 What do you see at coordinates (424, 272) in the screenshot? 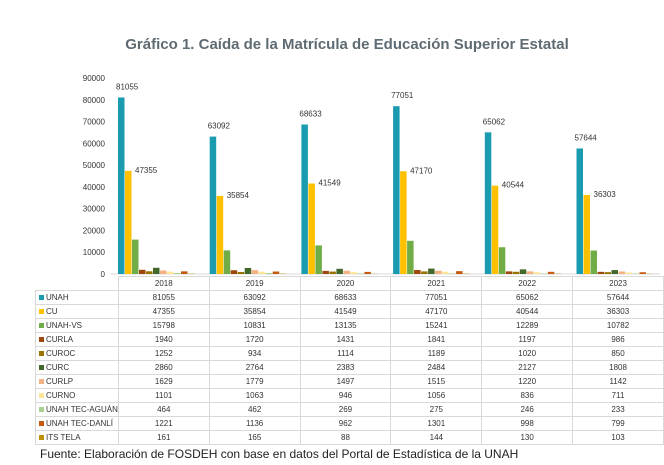
I see `bar-curoc-2021` at bounding box center [424, 272].